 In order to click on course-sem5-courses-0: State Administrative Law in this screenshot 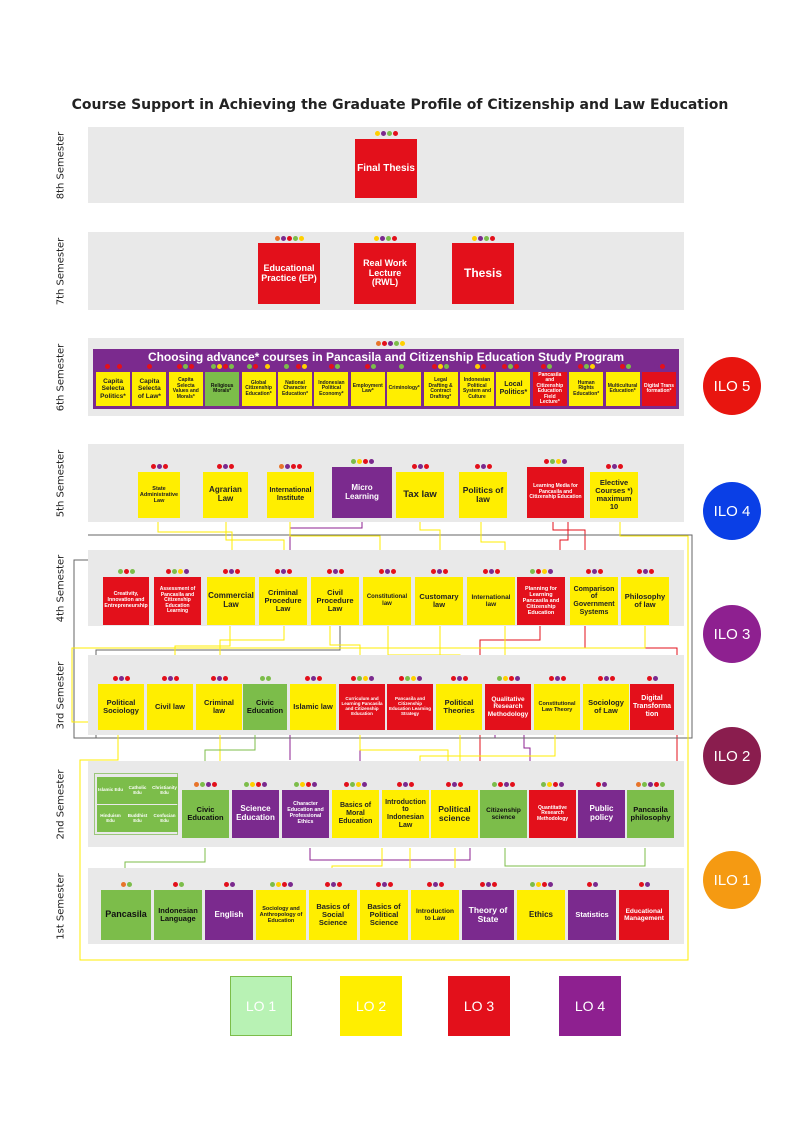, I will do `click(159, 495)`.